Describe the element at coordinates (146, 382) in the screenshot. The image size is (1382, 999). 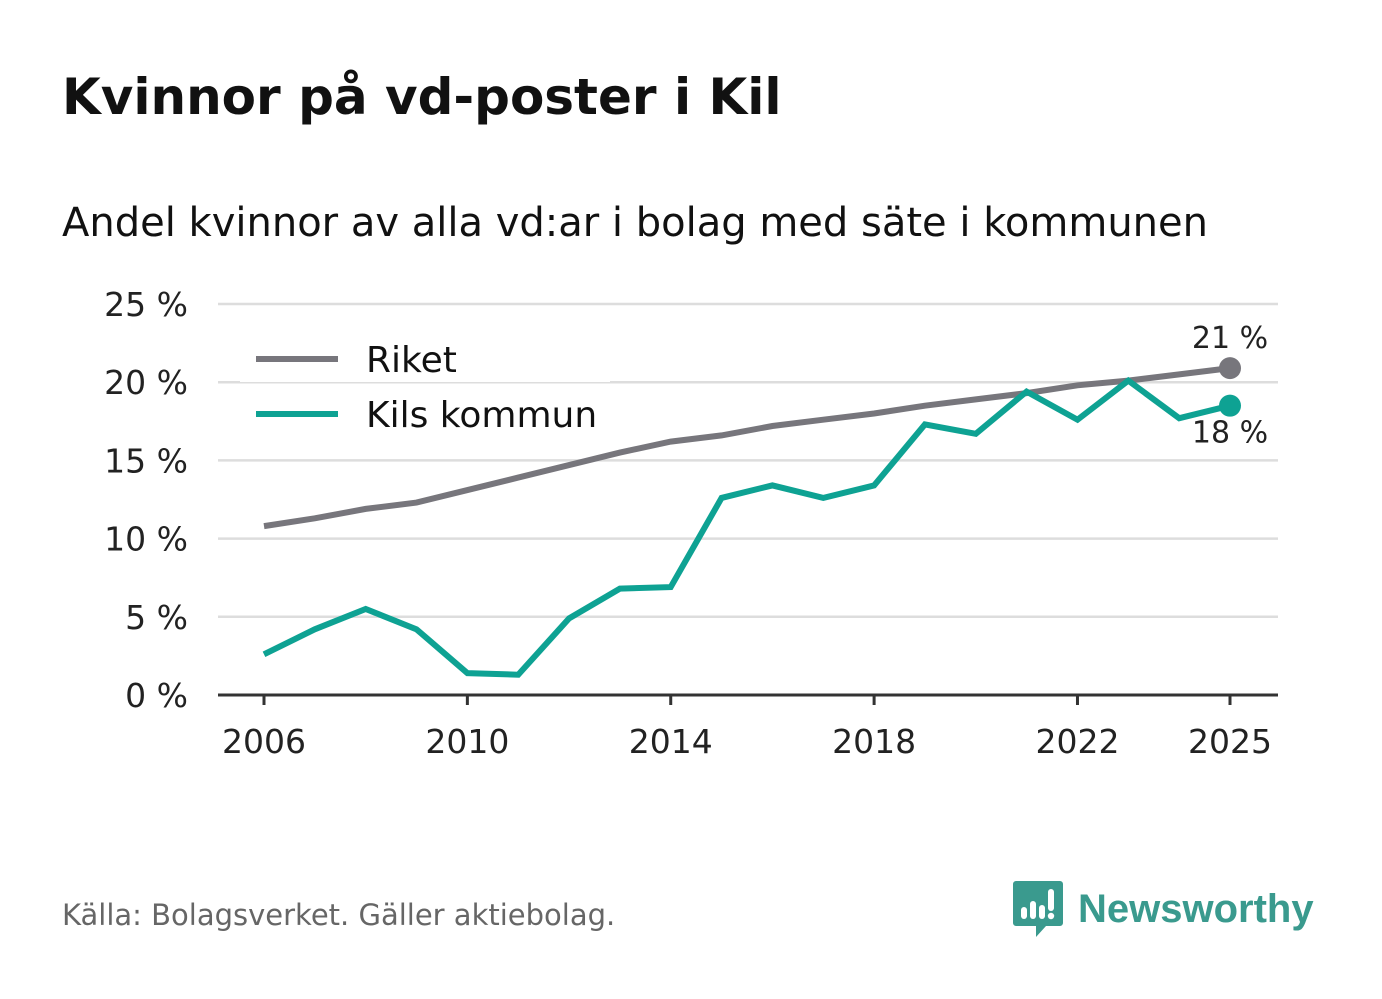
I see `y-tick-label: 20 %` at that location.